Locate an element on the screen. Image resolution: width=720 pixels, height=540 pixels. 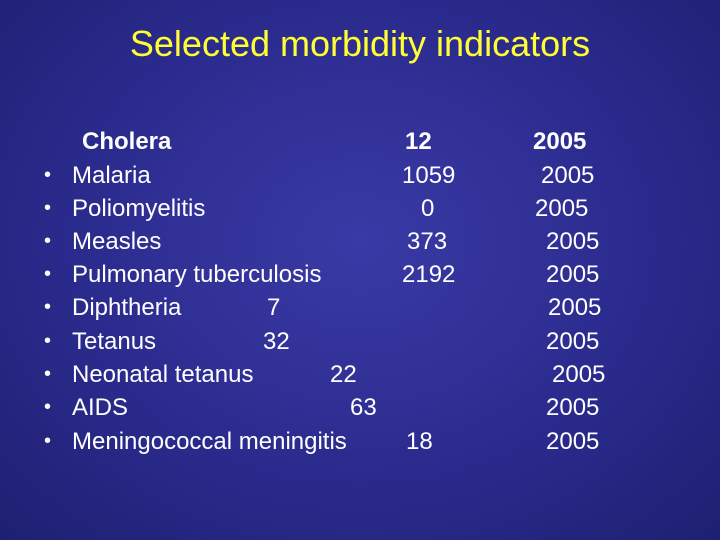
indicator-value: 0 is located at coordinates (428, 208).